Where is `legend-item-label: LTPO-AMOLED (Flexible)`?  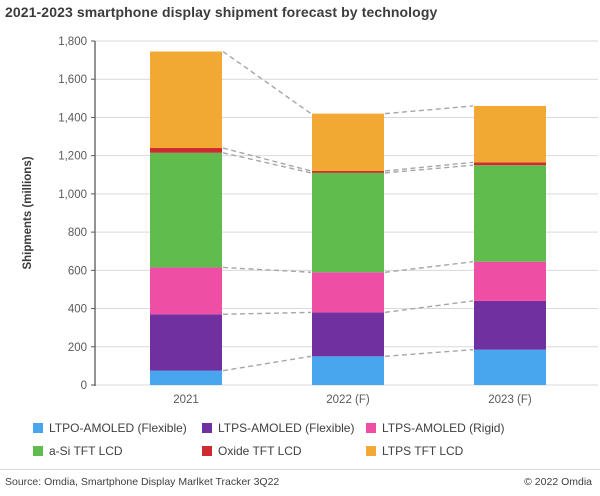 legend-item-label: LTPO-AMOLED (Flexible) is located at coordinates (118, 428).